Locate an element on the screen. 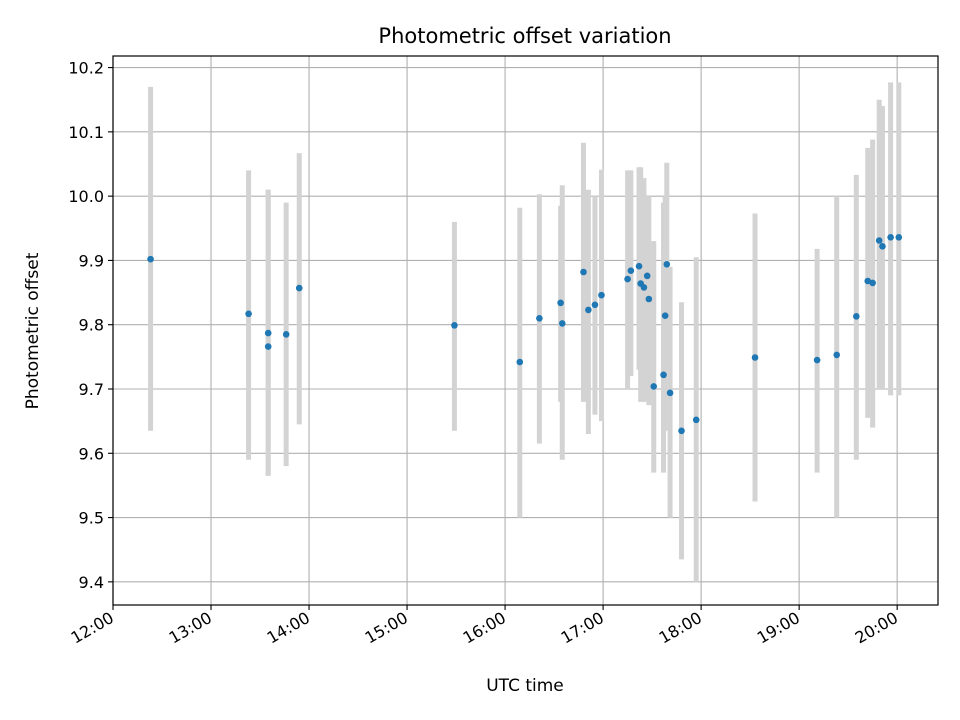  y-tick-label: 9.6 is located at coordinates (91, 453).